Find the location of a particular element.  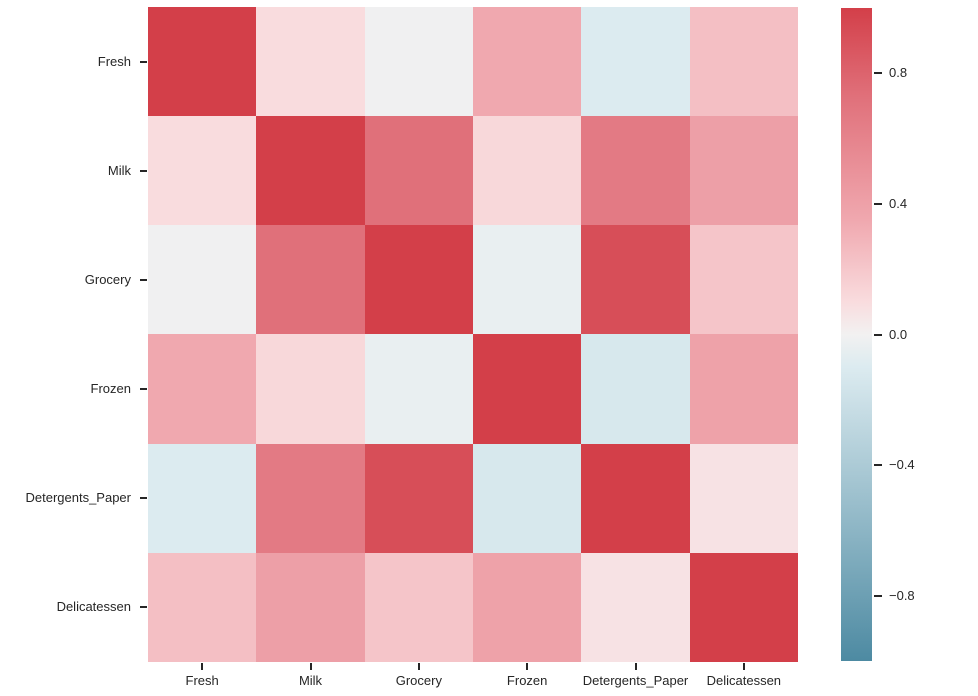

heatmap-cell-Milk-Fresh is located at coordinates (202, 171).